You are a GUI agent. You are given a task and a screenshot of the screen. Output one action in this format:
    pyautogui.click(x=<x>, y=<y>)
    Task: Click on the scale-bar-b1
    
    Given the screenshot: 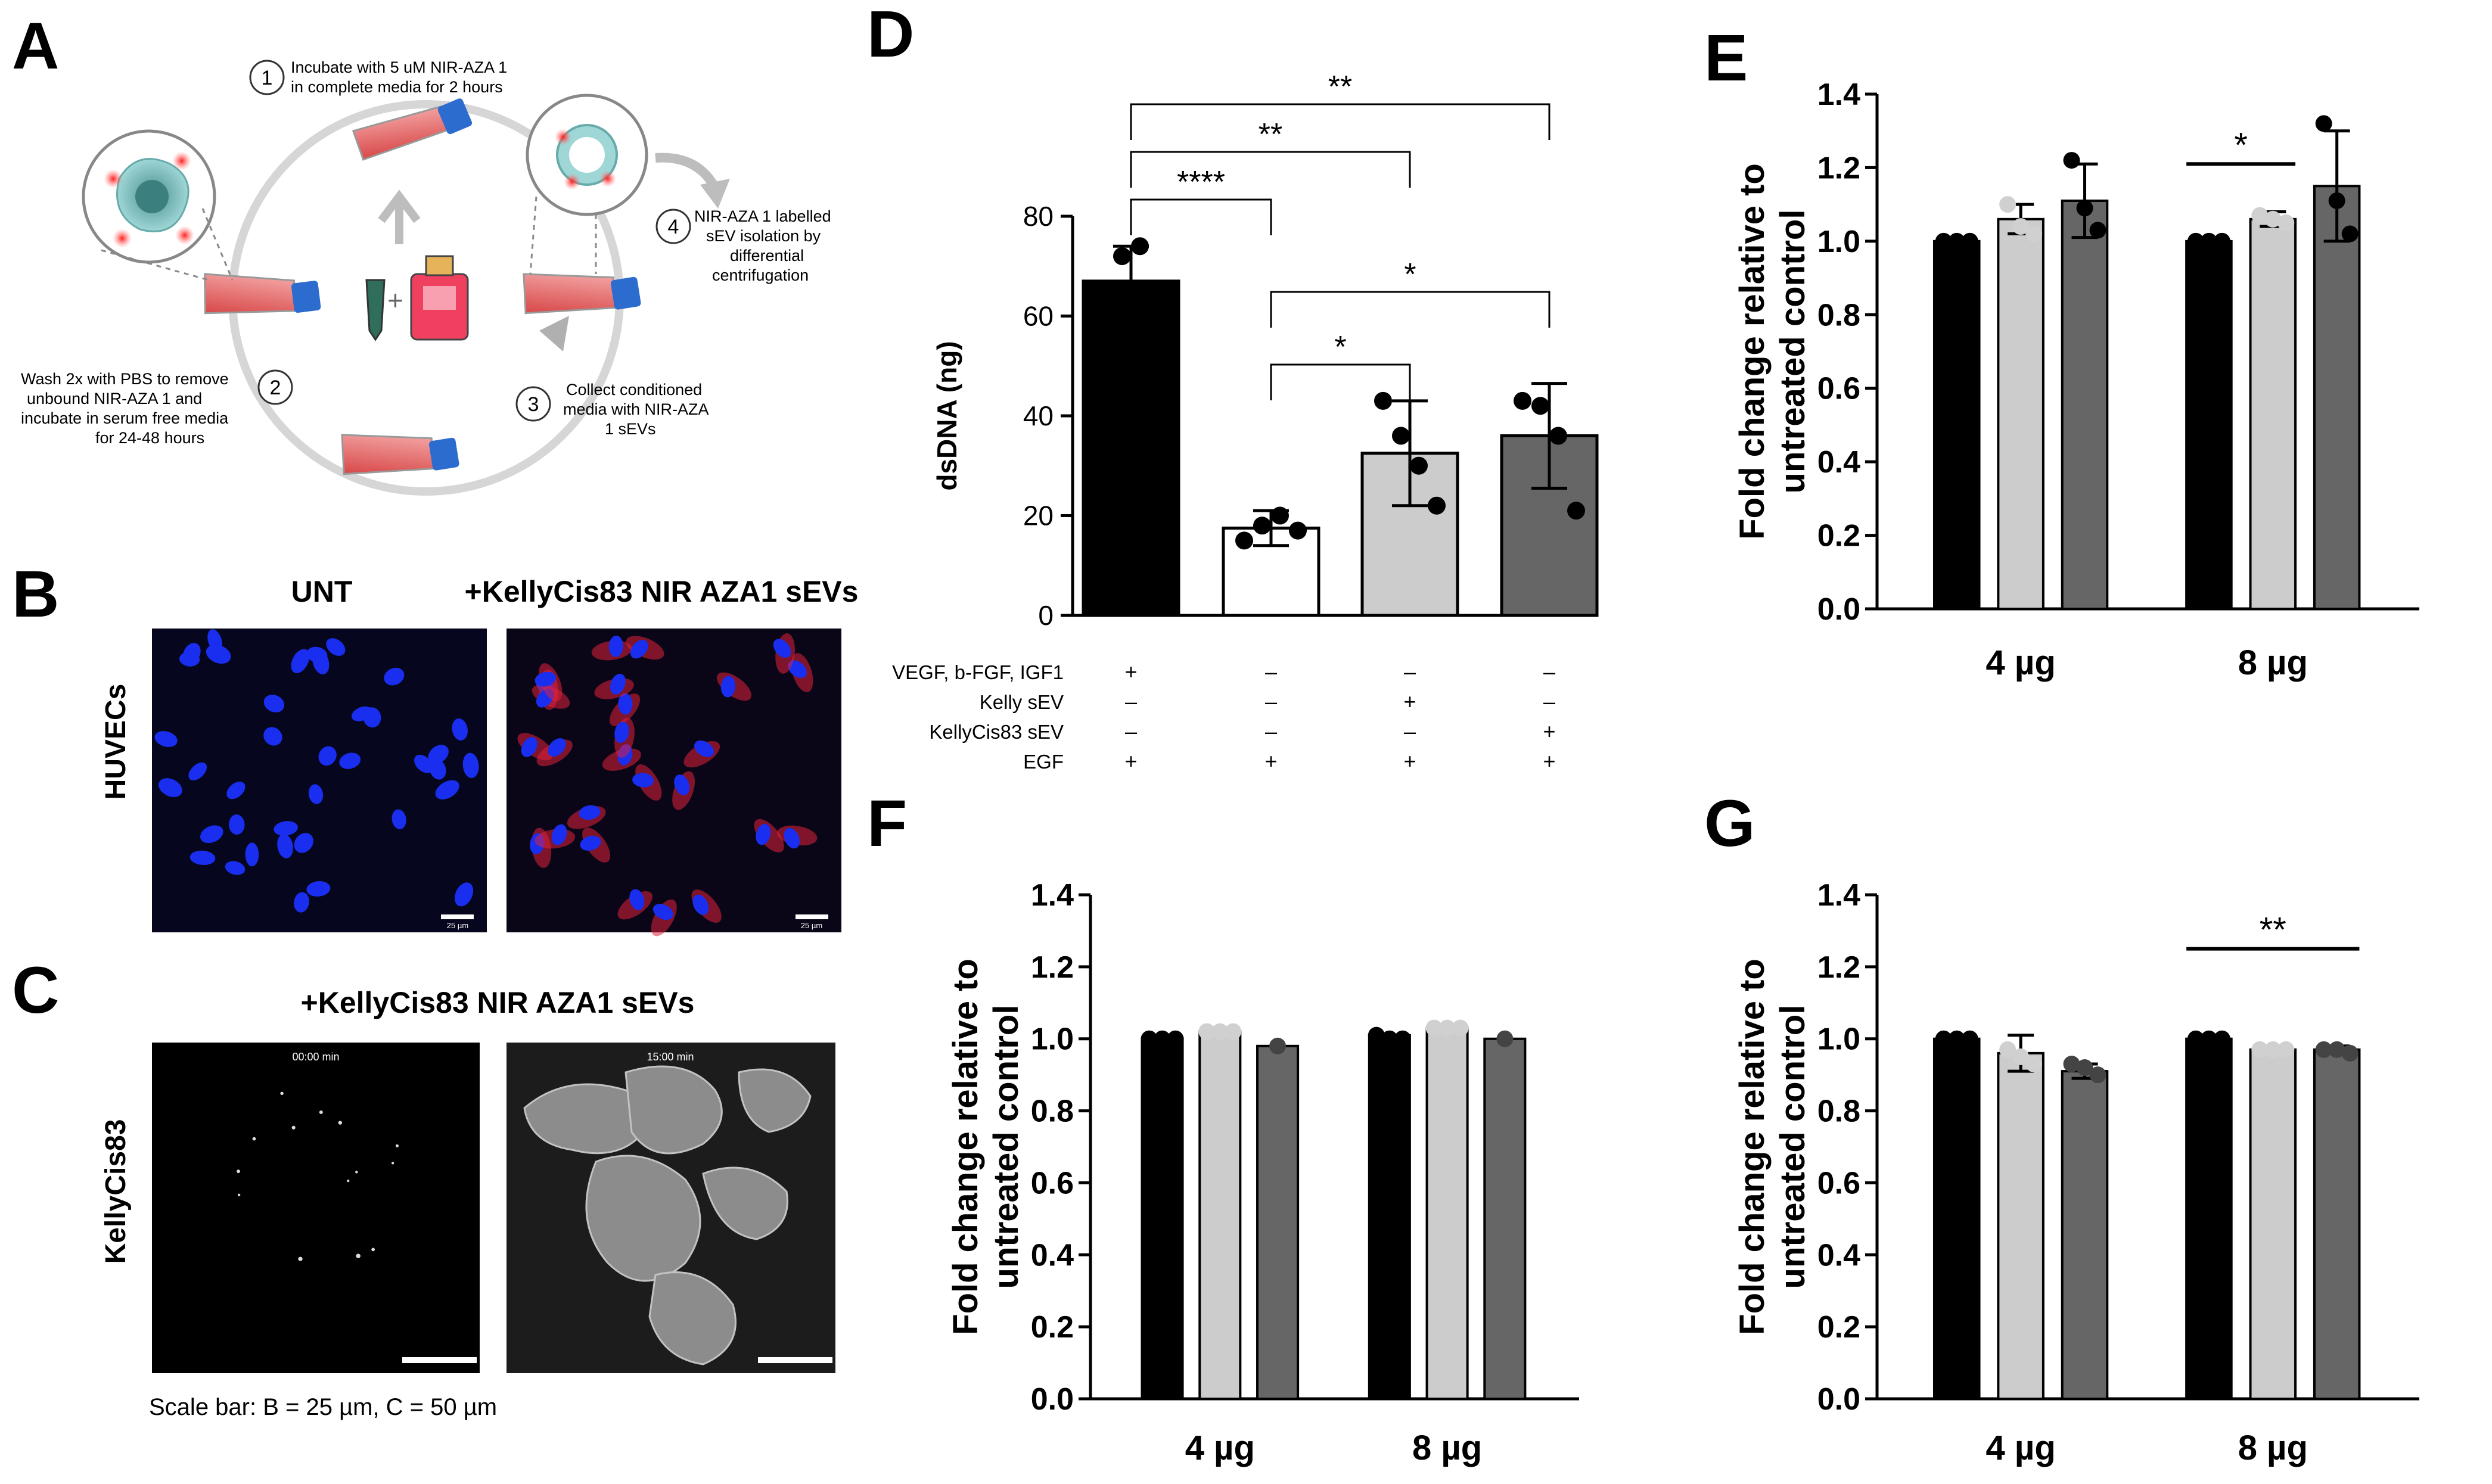 What is the action you would take?
    pyautogui.click(x=458, y=916)
    